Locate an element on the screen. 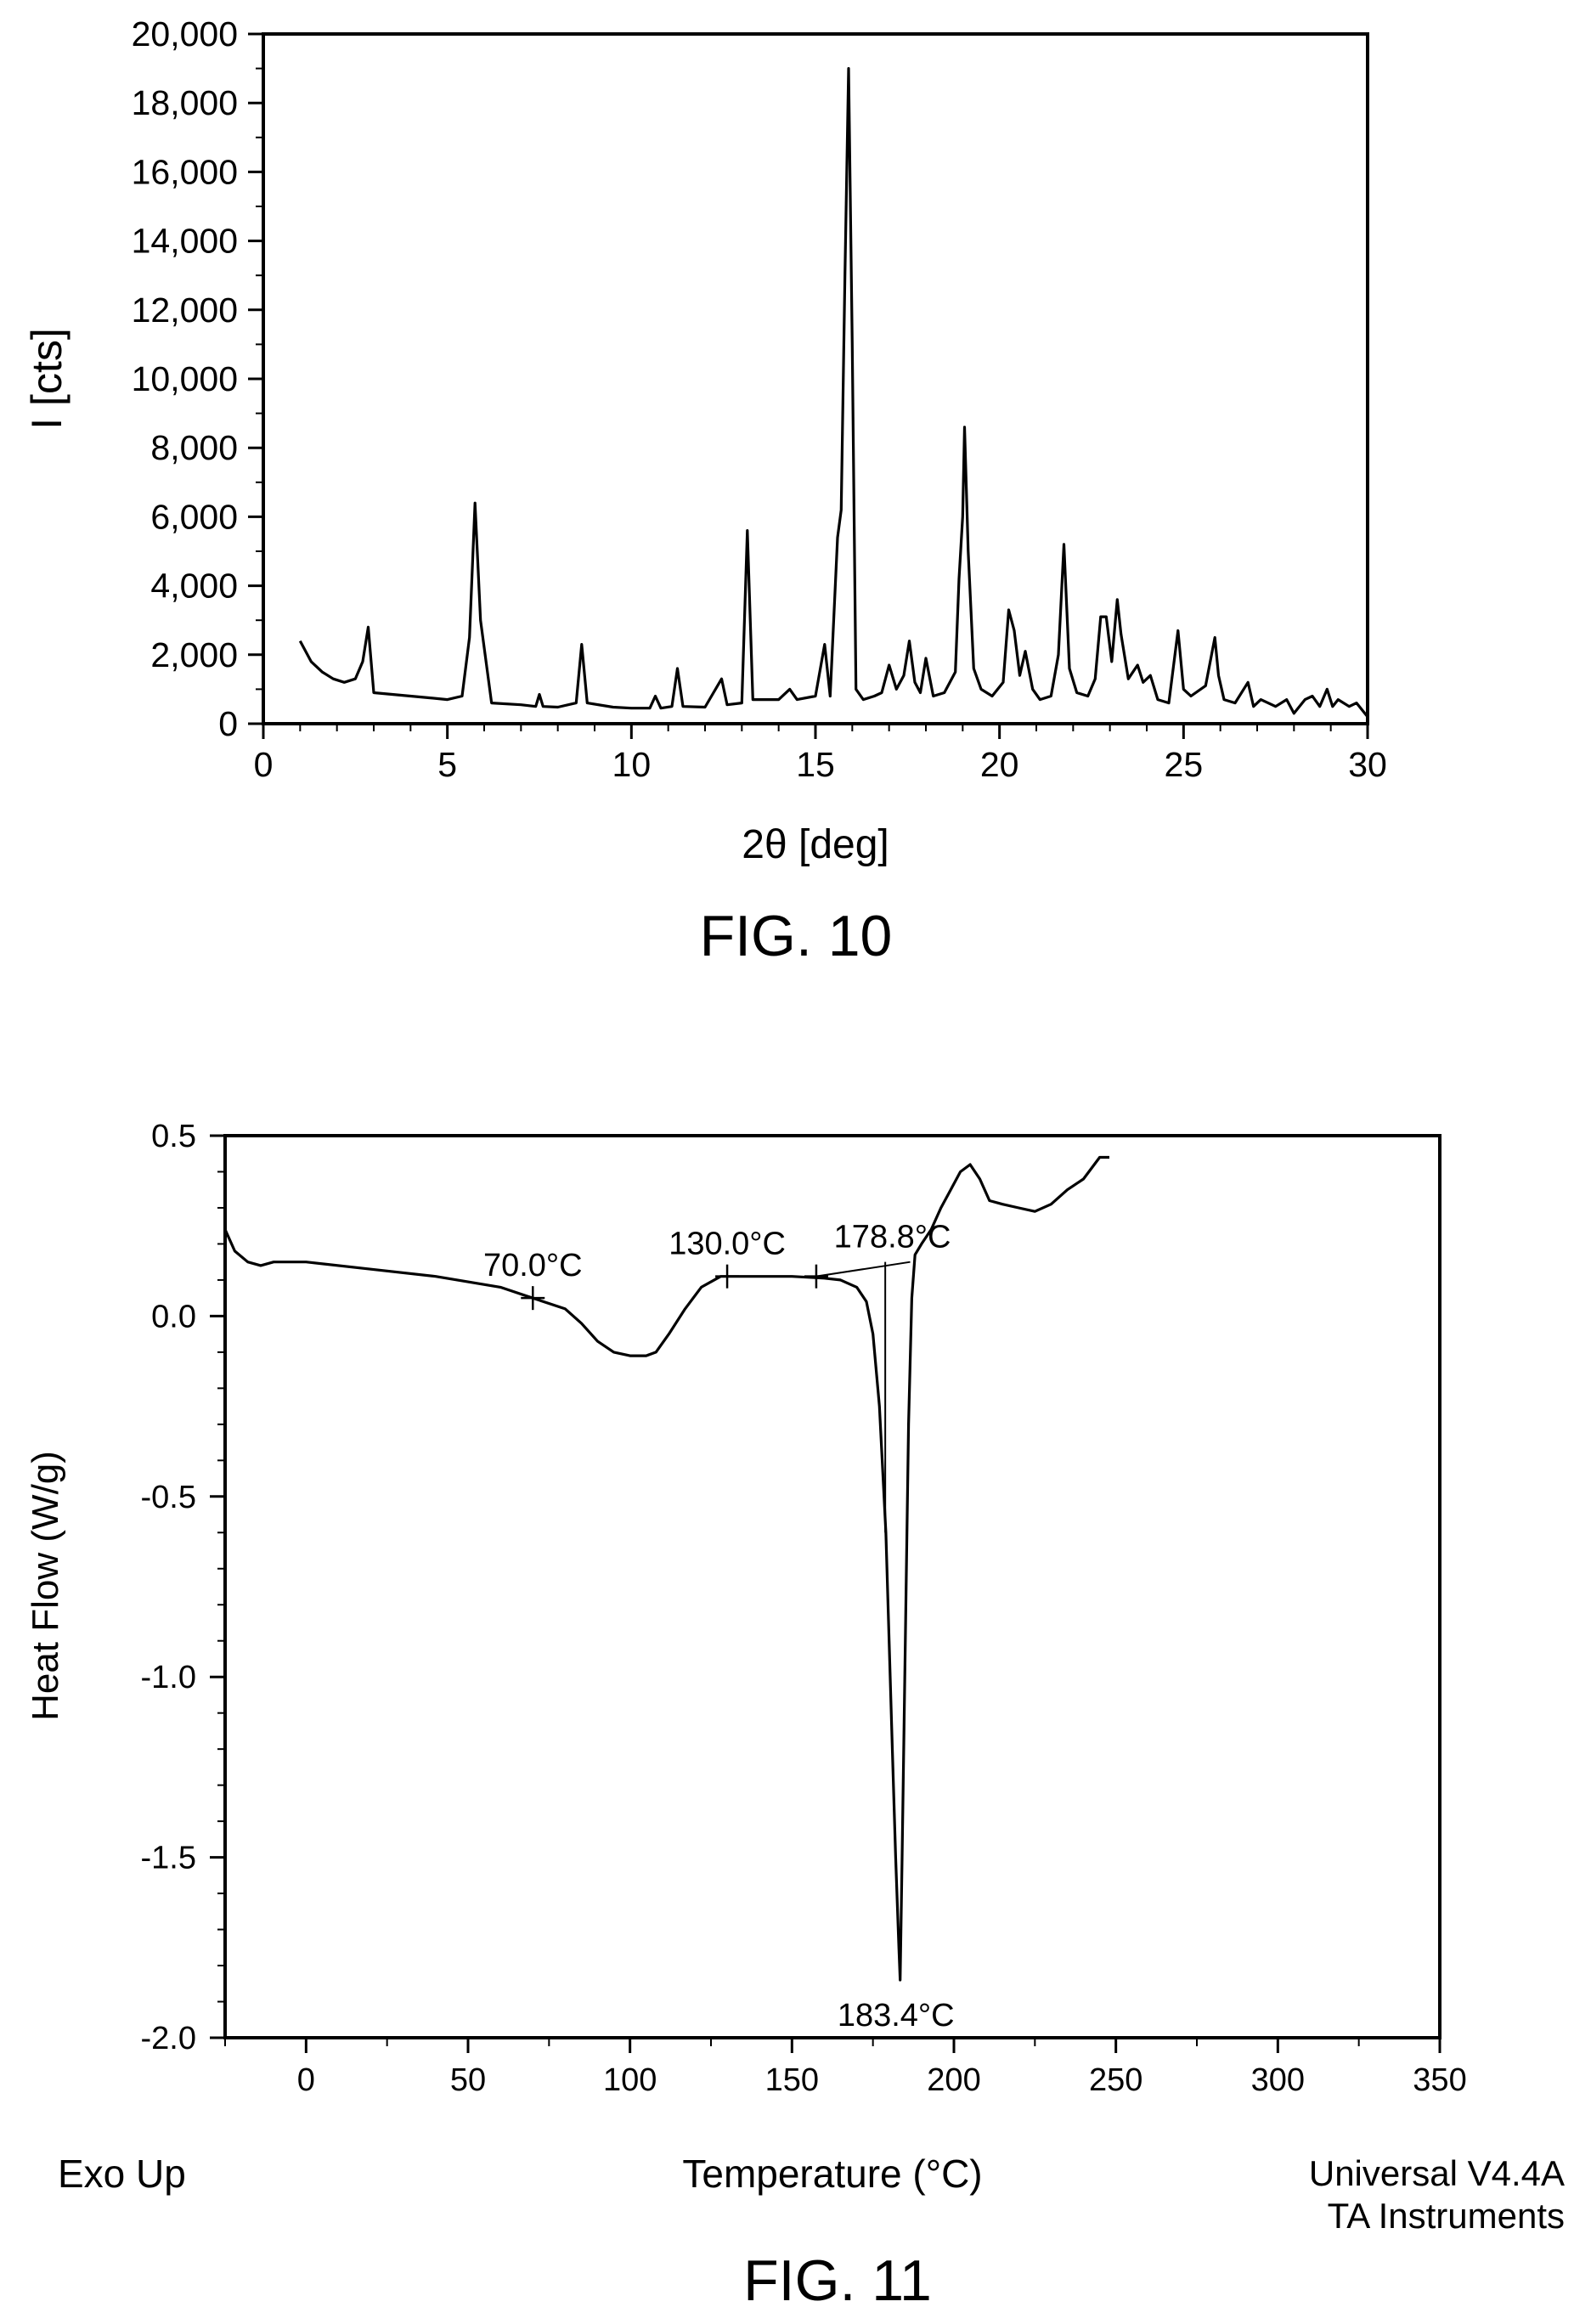 Image resolution: width=1591 pixels, height=2324 pixels. fig11-footer-left: Exo Up is located at coordinates (122, 2174).